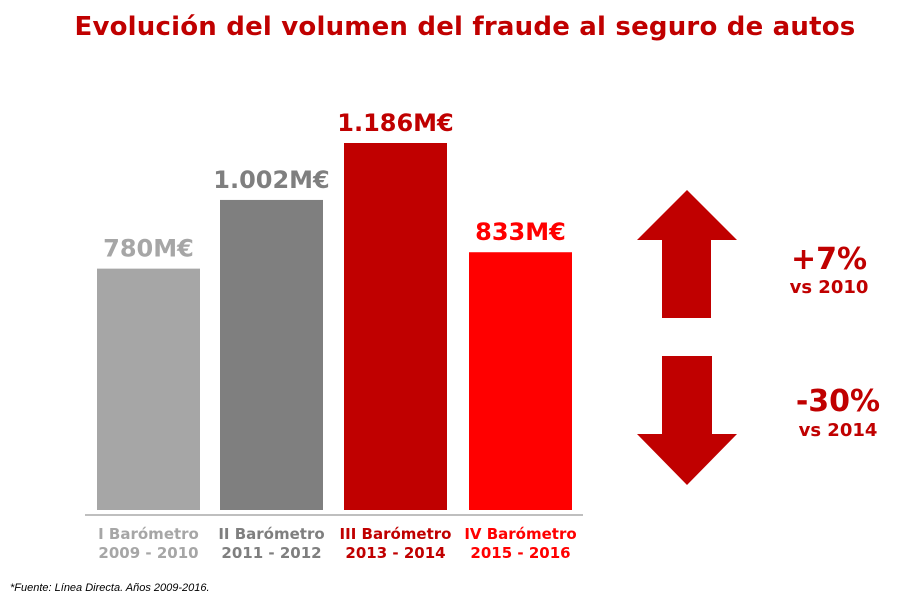 The height and width of the screenshot is (610, 911). What do you see at coordinates (838, 401) in the screenshot?
I see `change-down-value: -30%` at bounding box center [838, 401].